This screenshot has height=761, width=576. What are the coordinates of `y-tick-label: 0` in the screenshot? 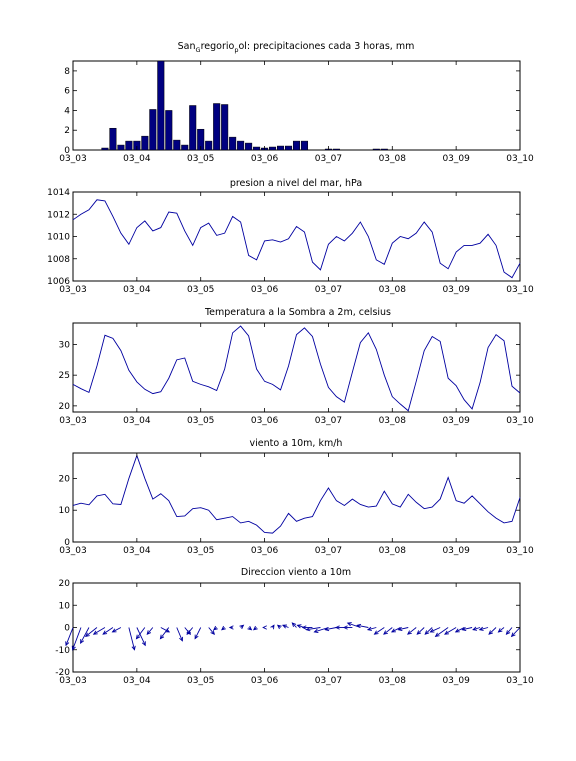 It's located at (67, 151).